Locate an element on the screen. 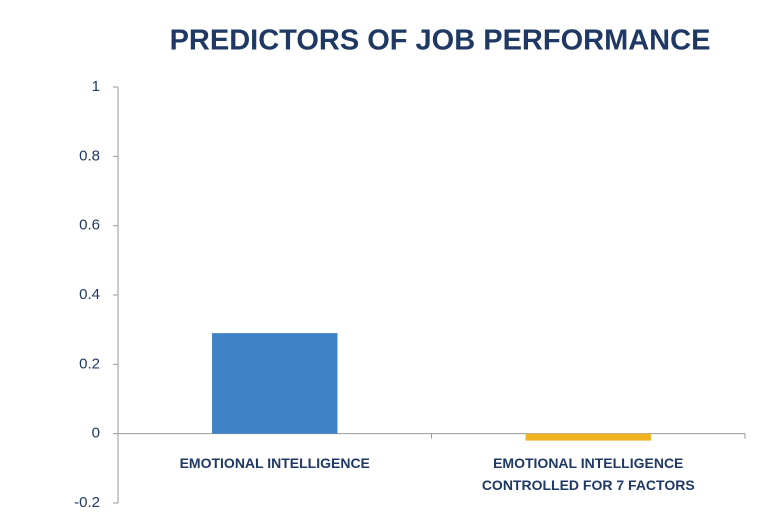  y-tick-label: 0 is located at coordinates (96, 433).